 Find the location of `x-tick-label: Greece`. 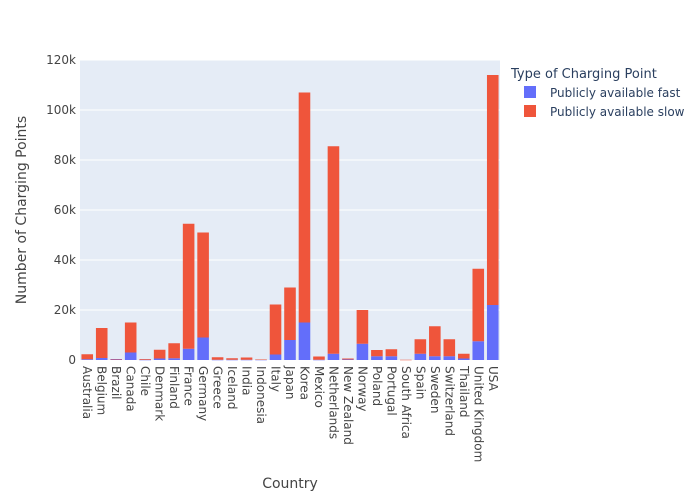

x-tick-label: Greece is located at coordinates (218, 387).